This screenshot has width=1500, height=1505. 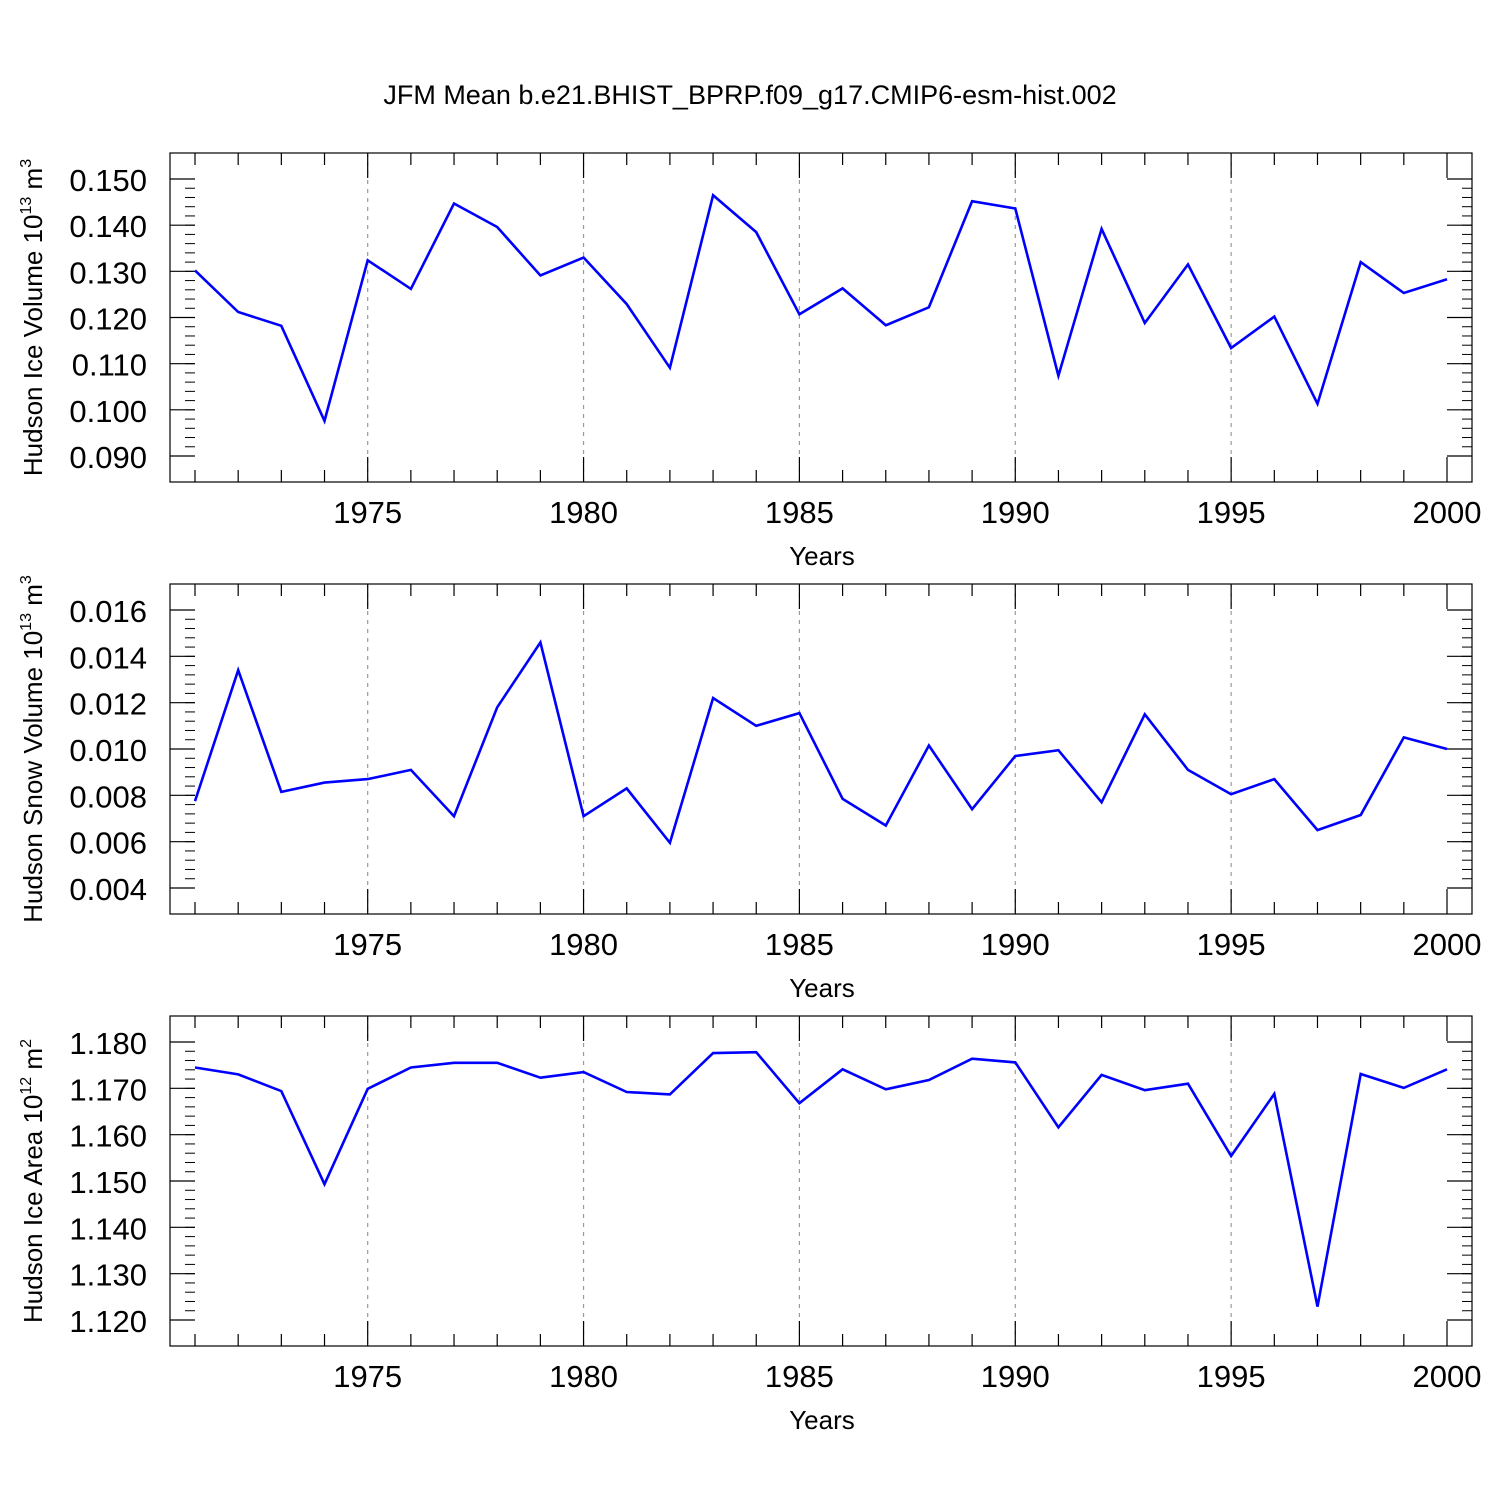 I want to click on y-tick-label: 0.120, so click(x=108, y=319).